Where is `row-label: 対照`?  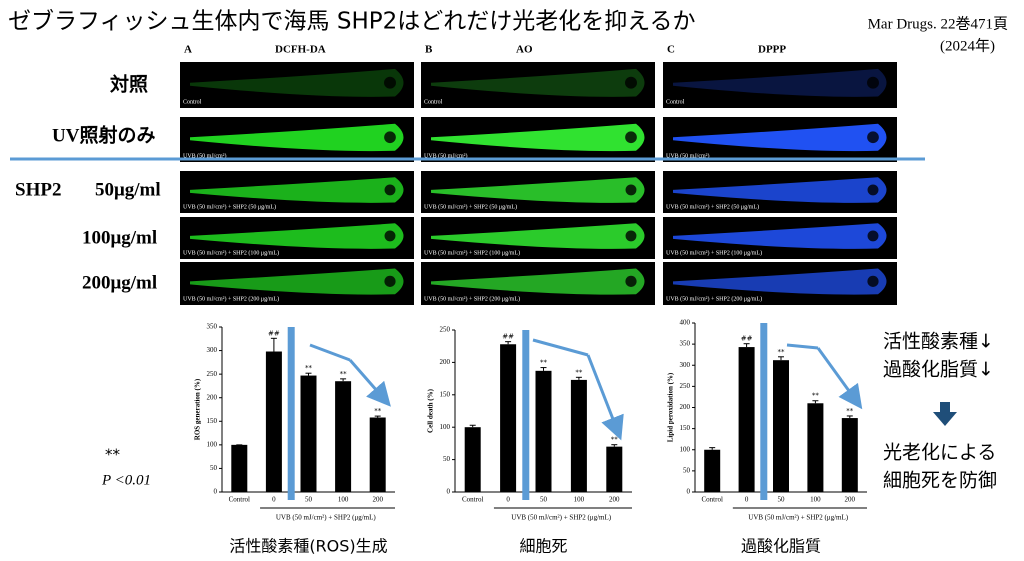
row-label: 対照 is located at coordinates (128, 83).